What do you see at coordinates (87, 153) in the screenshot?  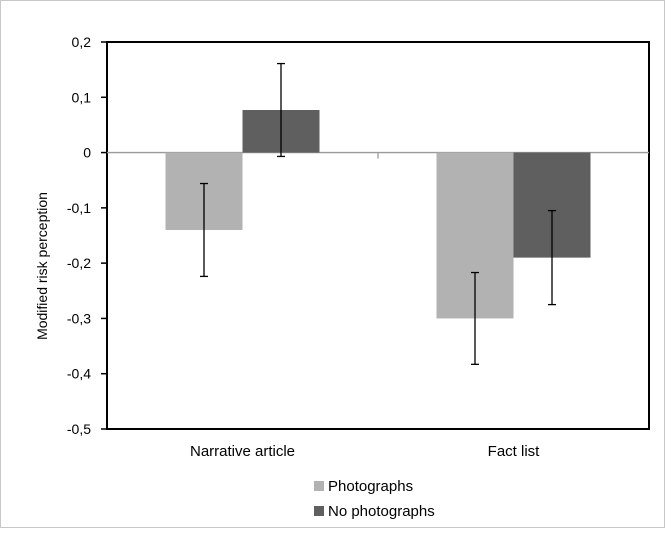 I see `y-tick-label: 0` at bounding box center [87, 153].